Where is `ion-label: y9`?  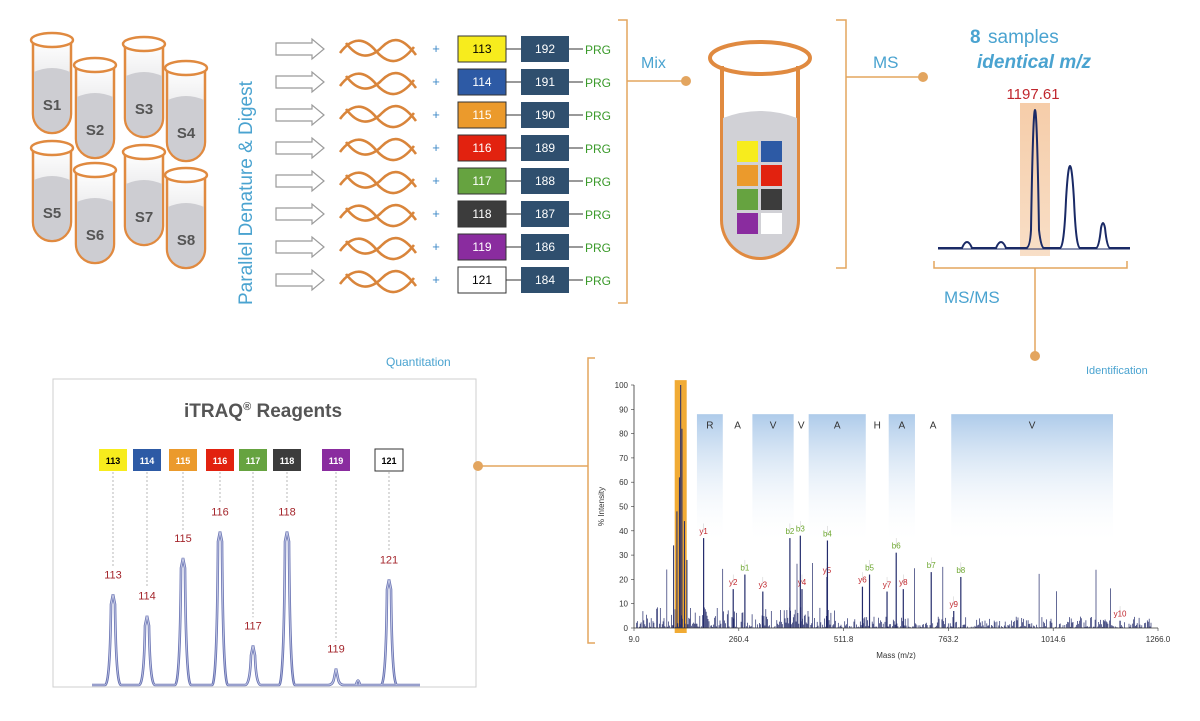 ion-label: y9 is located at coordinates (954, 604).